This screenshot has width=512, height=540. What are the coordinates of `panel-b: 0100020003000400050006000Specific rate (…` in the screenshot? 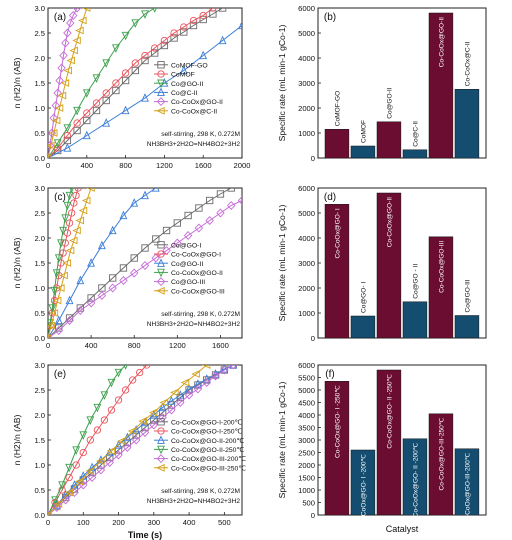 It's located at (381, 83).